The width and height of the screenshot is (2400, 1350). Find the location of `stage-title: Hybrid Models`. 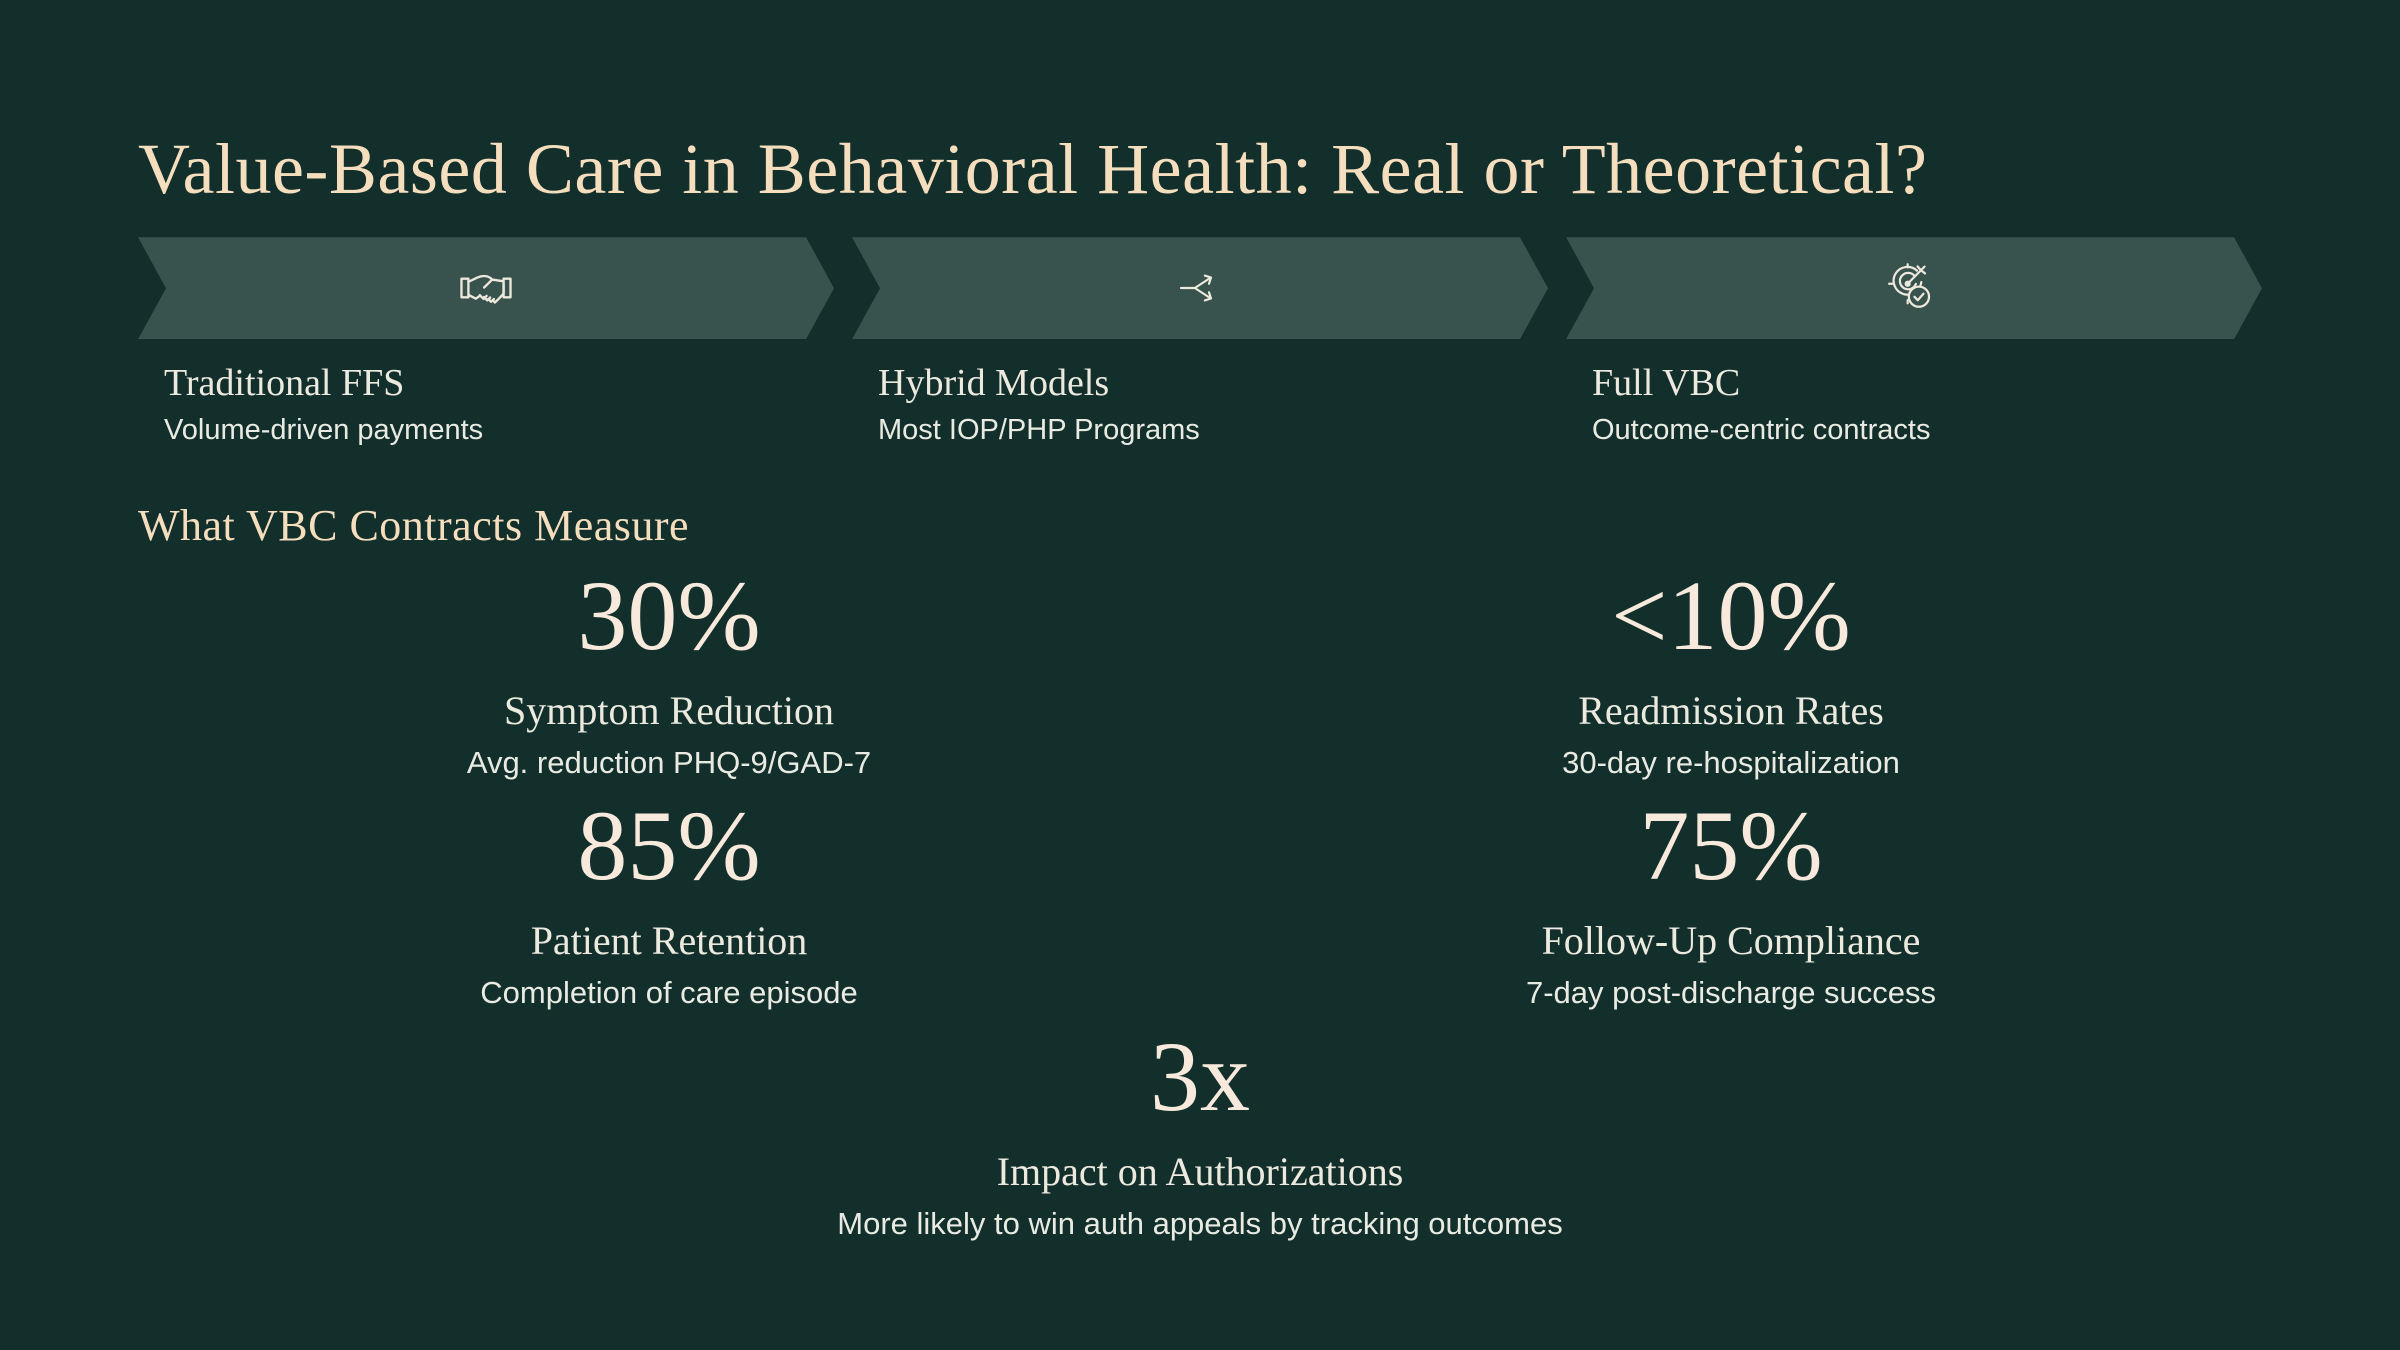

stage-title: Hybrid Models is located at coordinates (994, 383).